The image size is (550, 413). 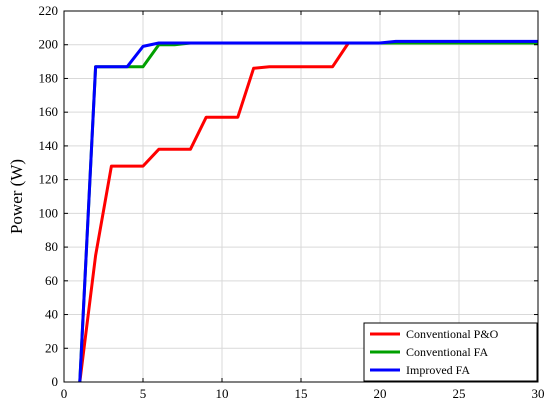 What do you see at coordinates (380, 393) in the screenshot?
I see `x-tick-label: 20` at bounding box center [380, 393].